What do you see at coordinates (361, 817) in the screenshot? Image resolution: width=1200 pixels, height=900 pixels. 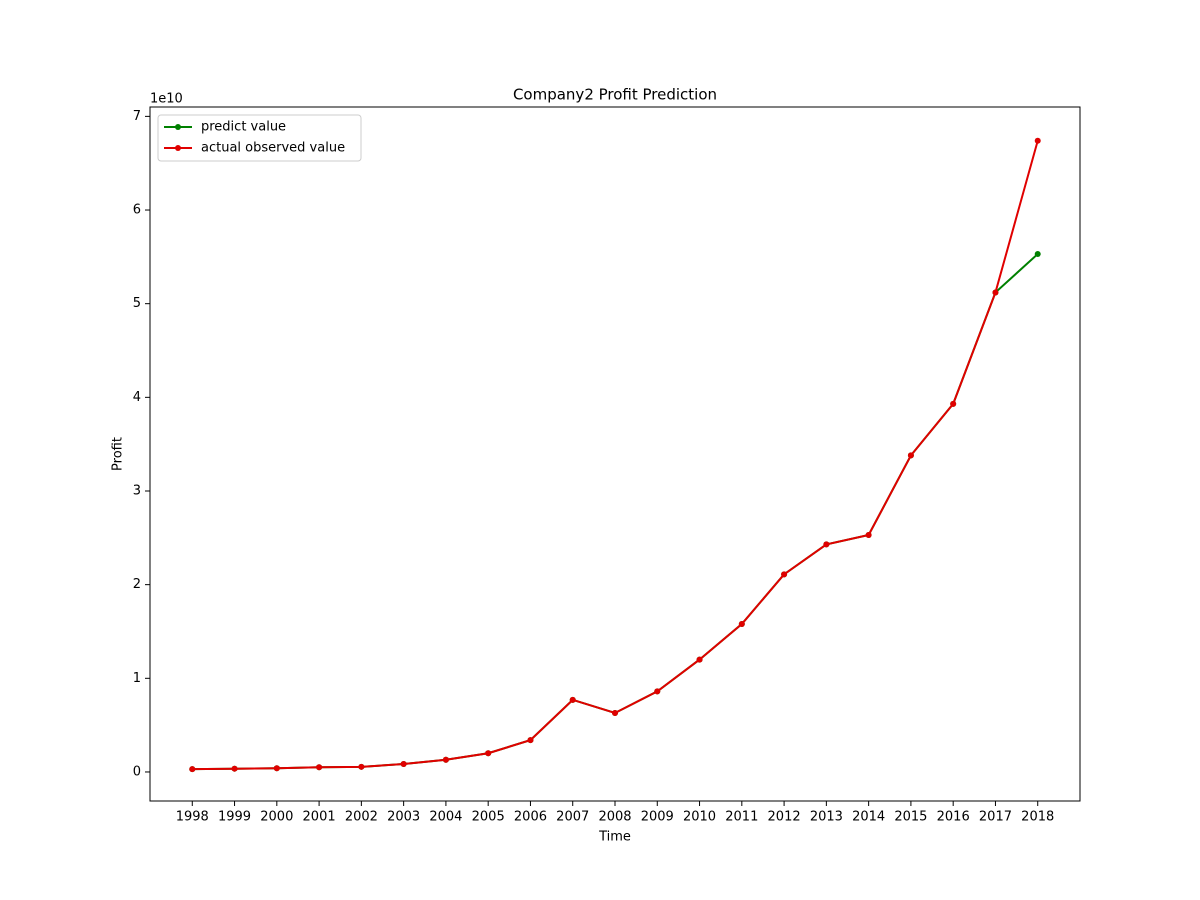 I see `x-tick-label: 2002` at bounding box center [361, 817].